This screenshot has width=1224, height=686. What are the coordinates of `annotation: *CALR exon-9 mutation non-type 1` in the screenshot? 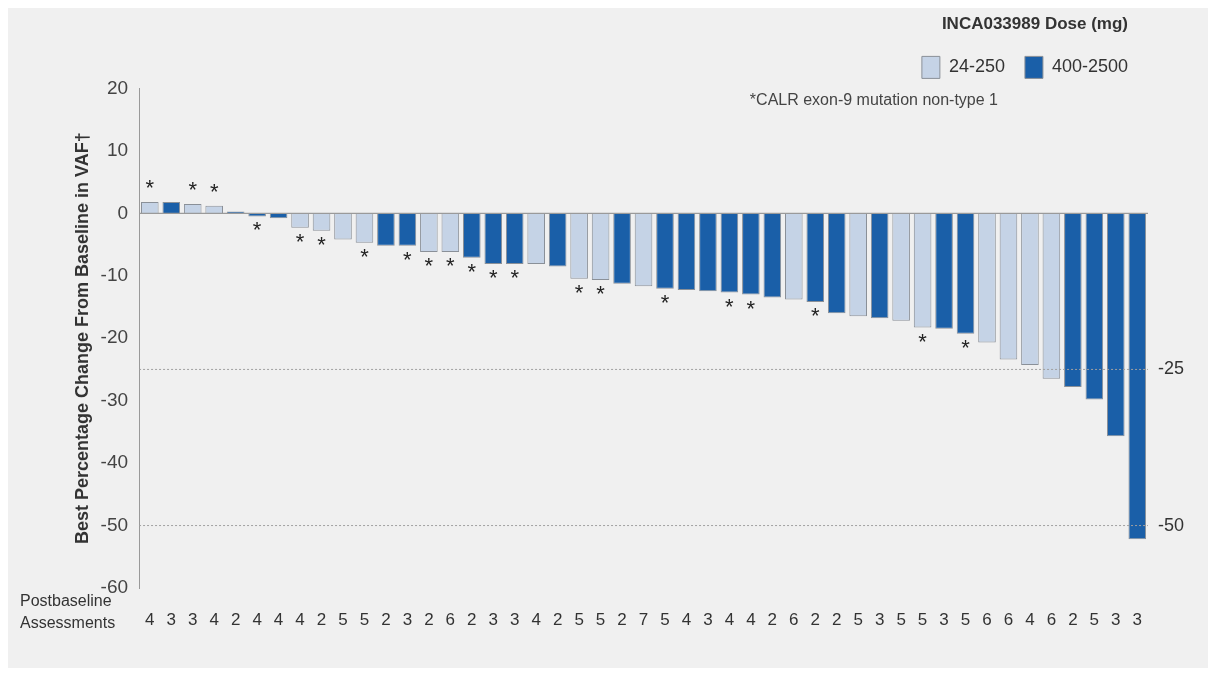 It's located at (874, 99).